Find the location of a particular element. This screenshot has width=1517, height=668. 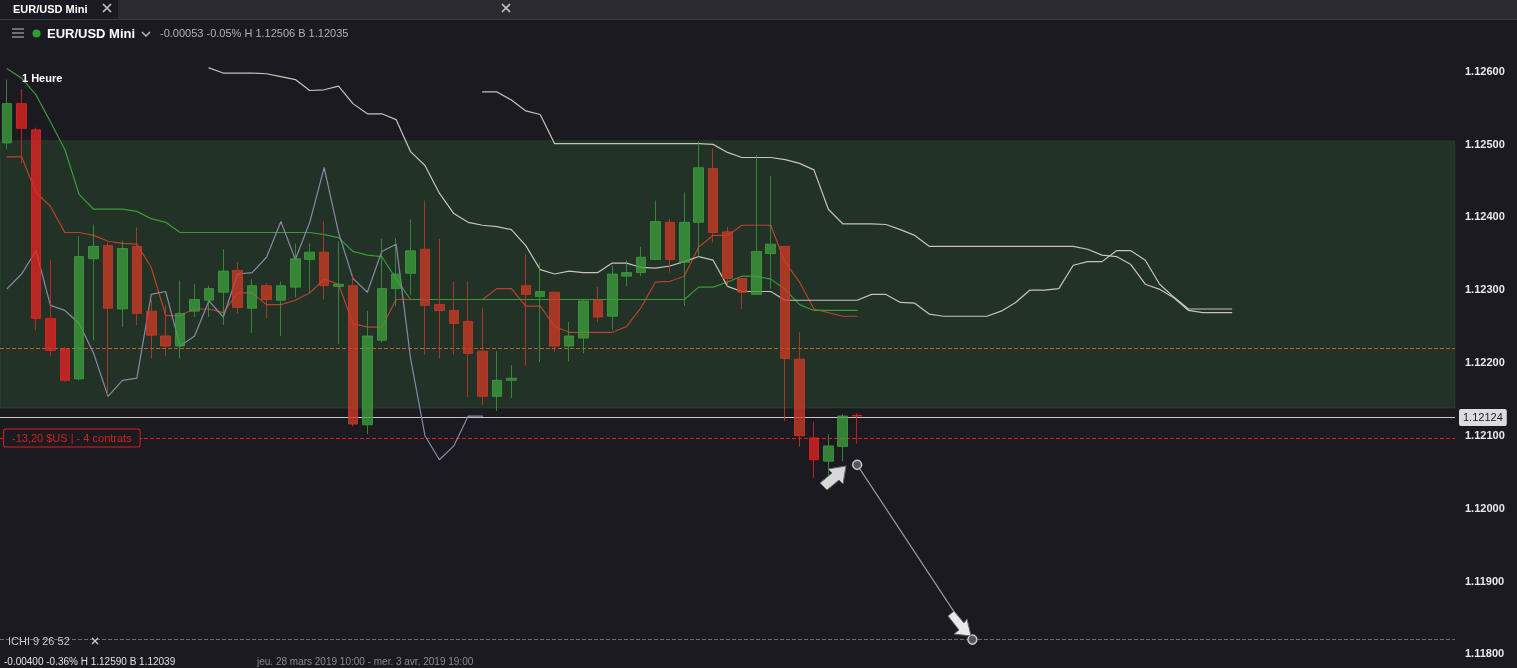

annotation: jeu. 28 mars 2019 10:00 - mer. 3 avr. 2019 19:00 is located at coordinates (365, 661).